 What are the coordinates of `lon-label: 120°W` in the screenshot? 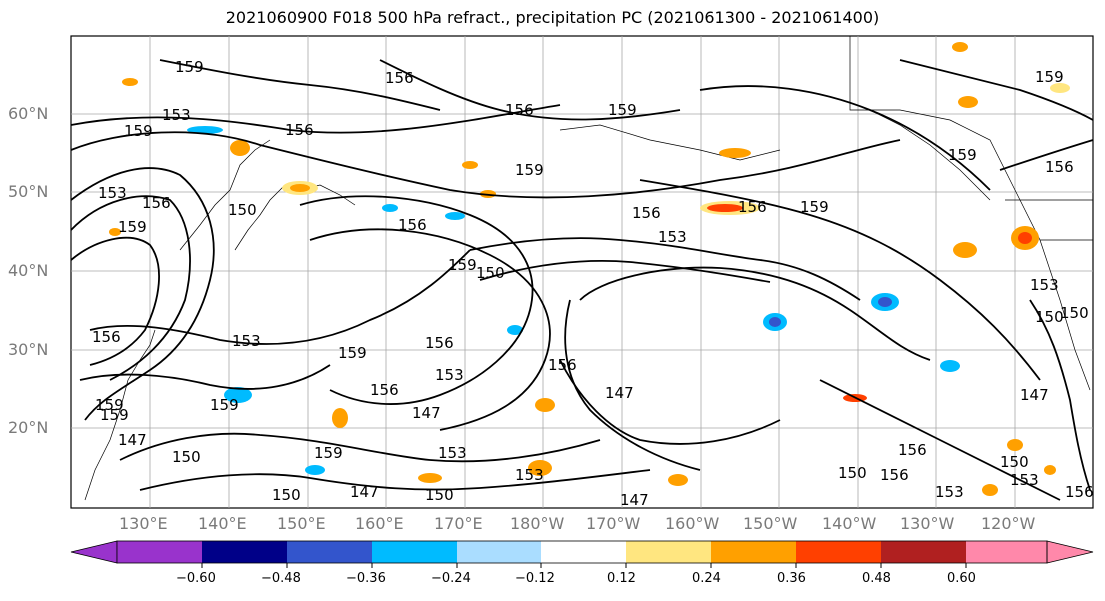 It's located at (1008, 523).